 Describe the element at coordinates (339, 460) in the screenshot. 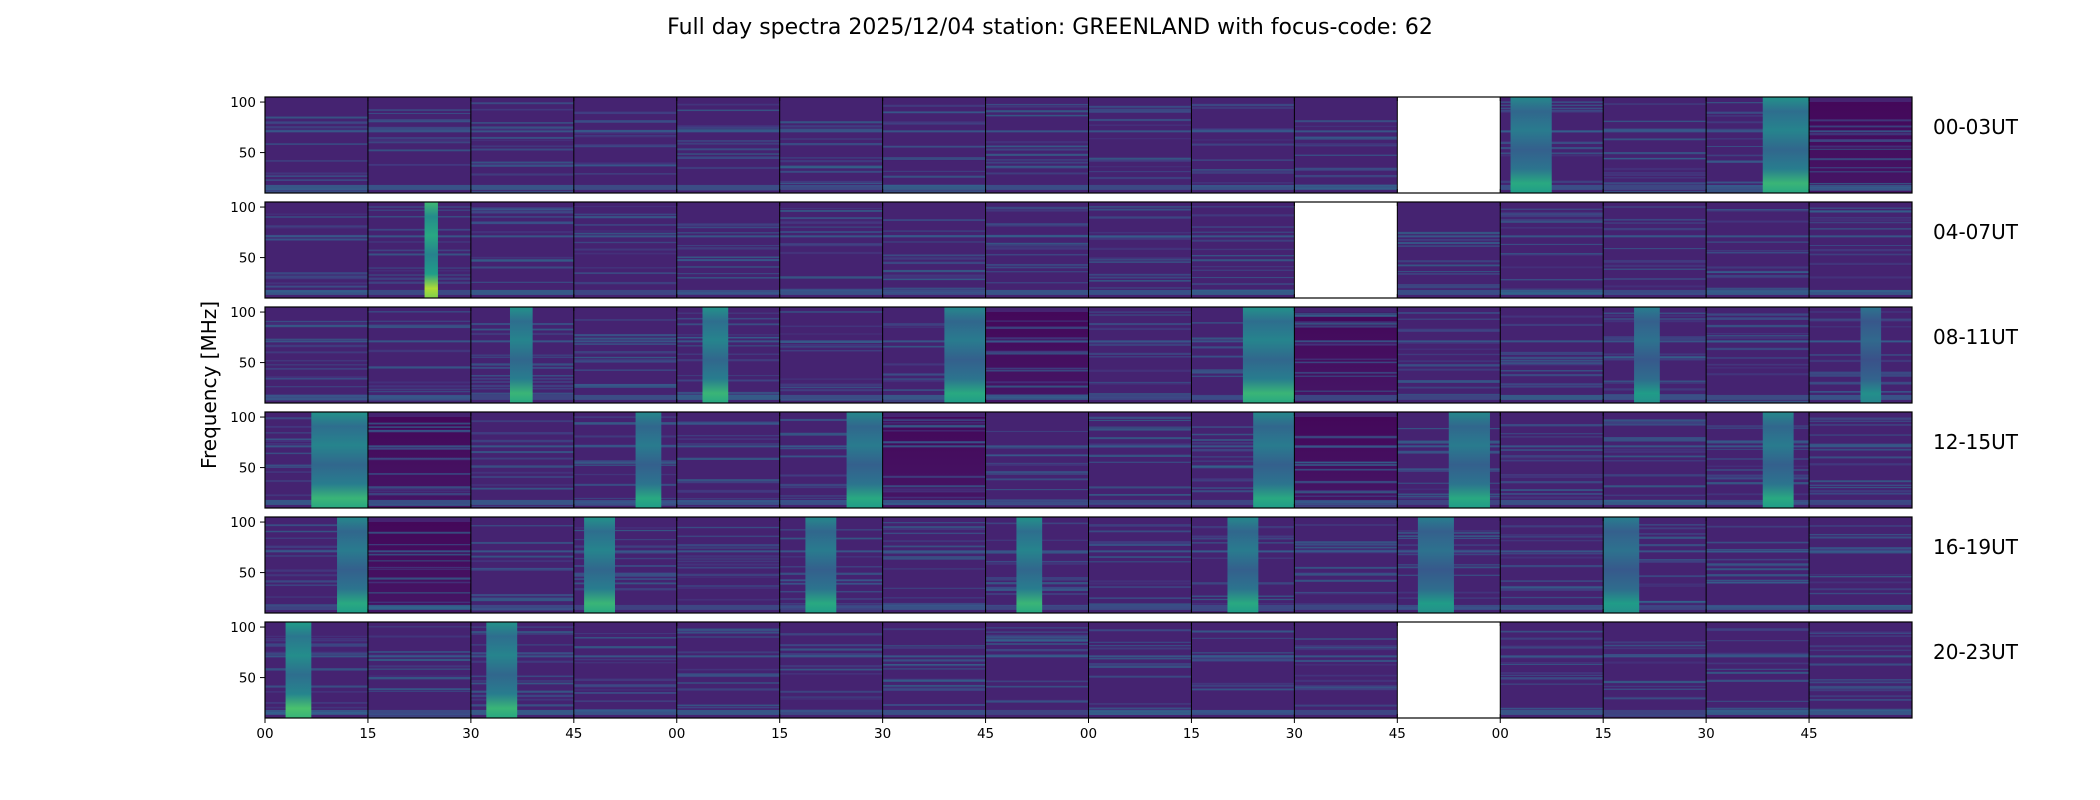

I see `radio-burst` at that location.